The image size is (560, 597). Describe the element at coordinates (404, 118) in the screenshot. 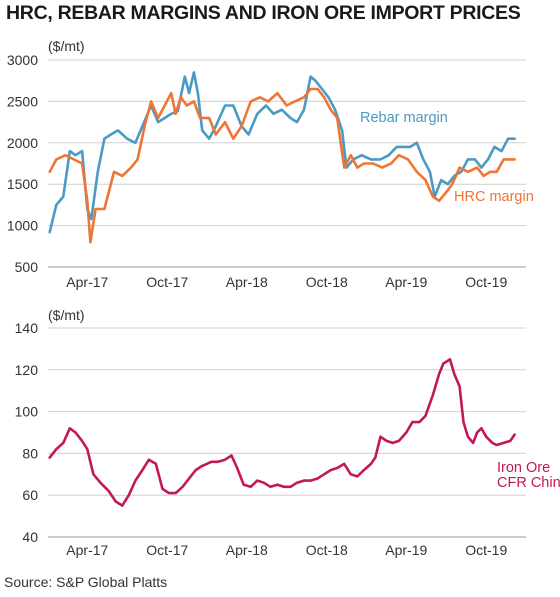

I see `series-label: Rebar margin` at that location.